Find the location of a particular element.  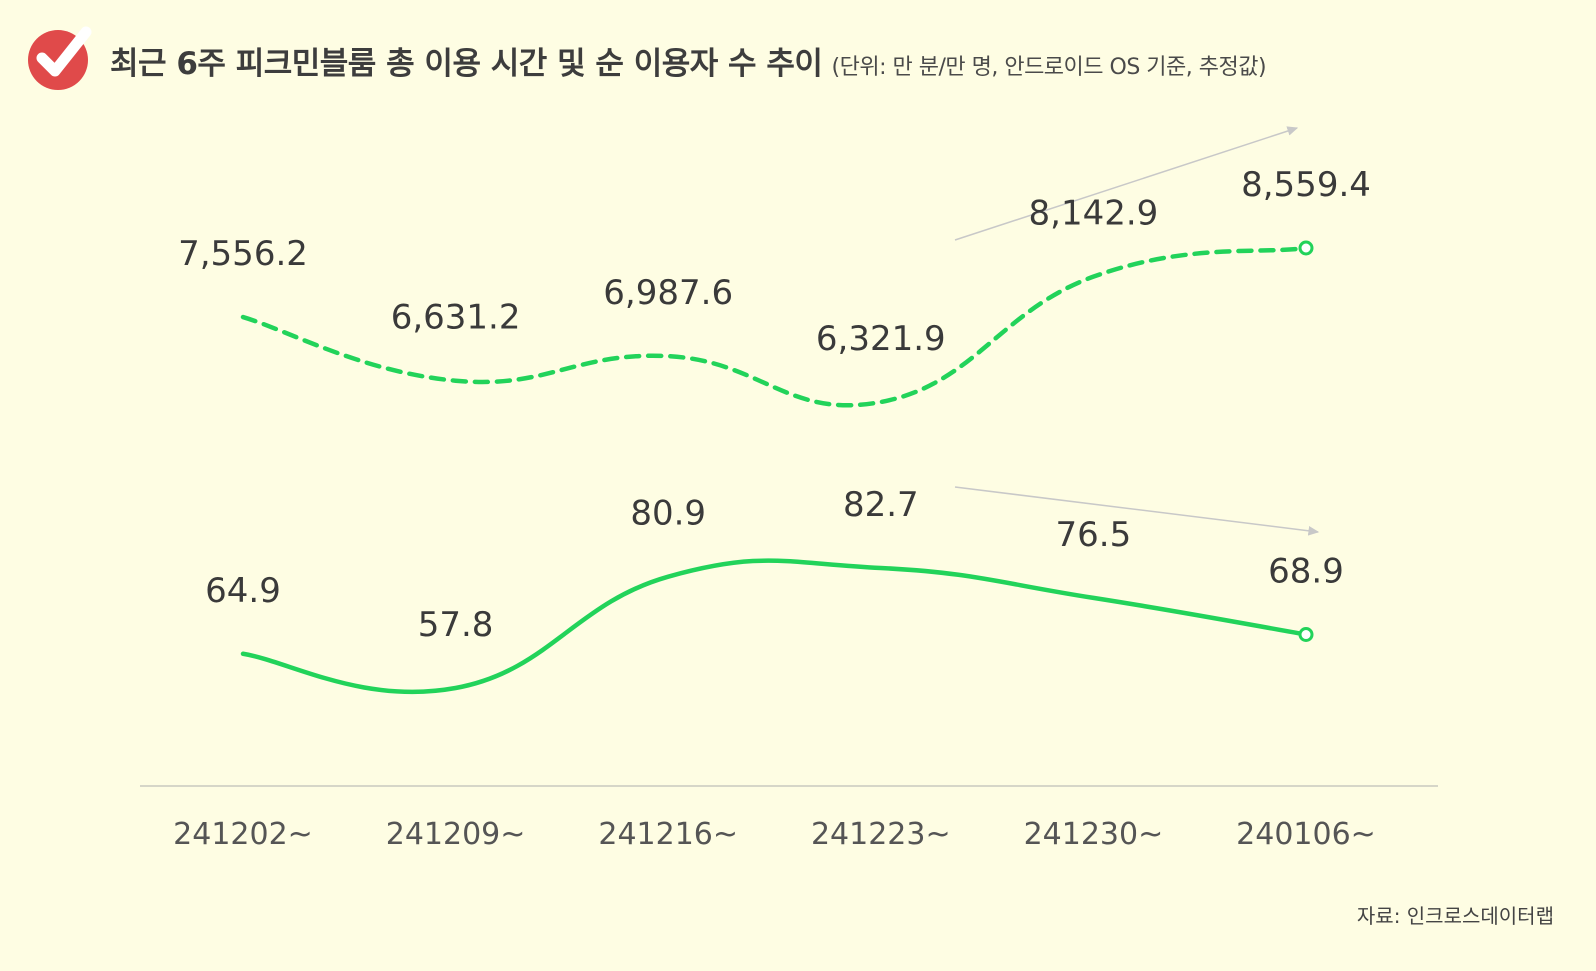

data-label: 82.7 is located at coordinates (881, 505).